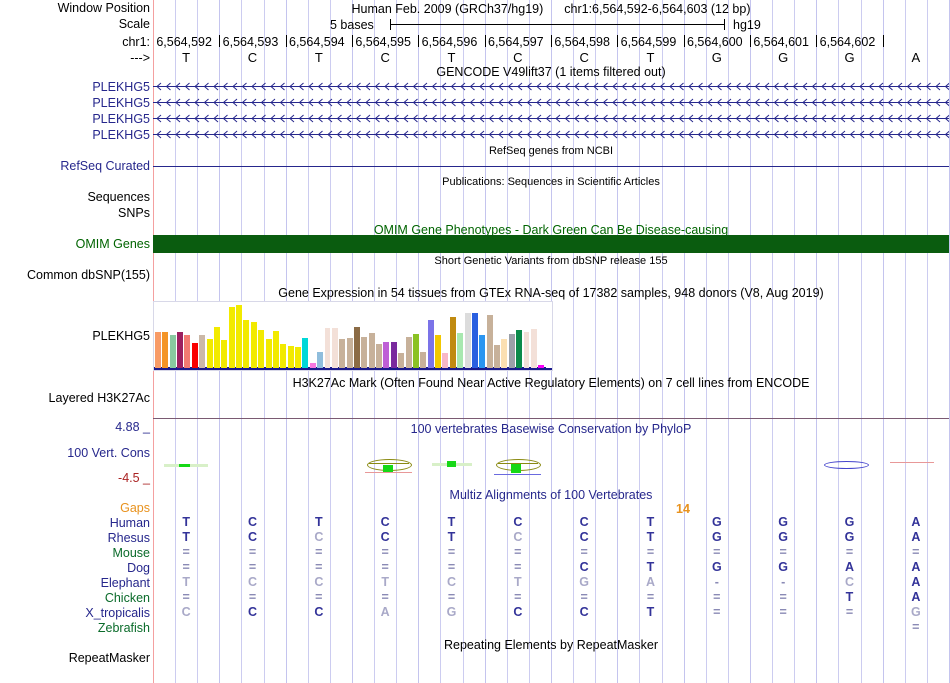  What do you see at coordinates (138, 568) in the screenshot?
I see `multiz-species-label: Dog` at bounding box center [138, 568].